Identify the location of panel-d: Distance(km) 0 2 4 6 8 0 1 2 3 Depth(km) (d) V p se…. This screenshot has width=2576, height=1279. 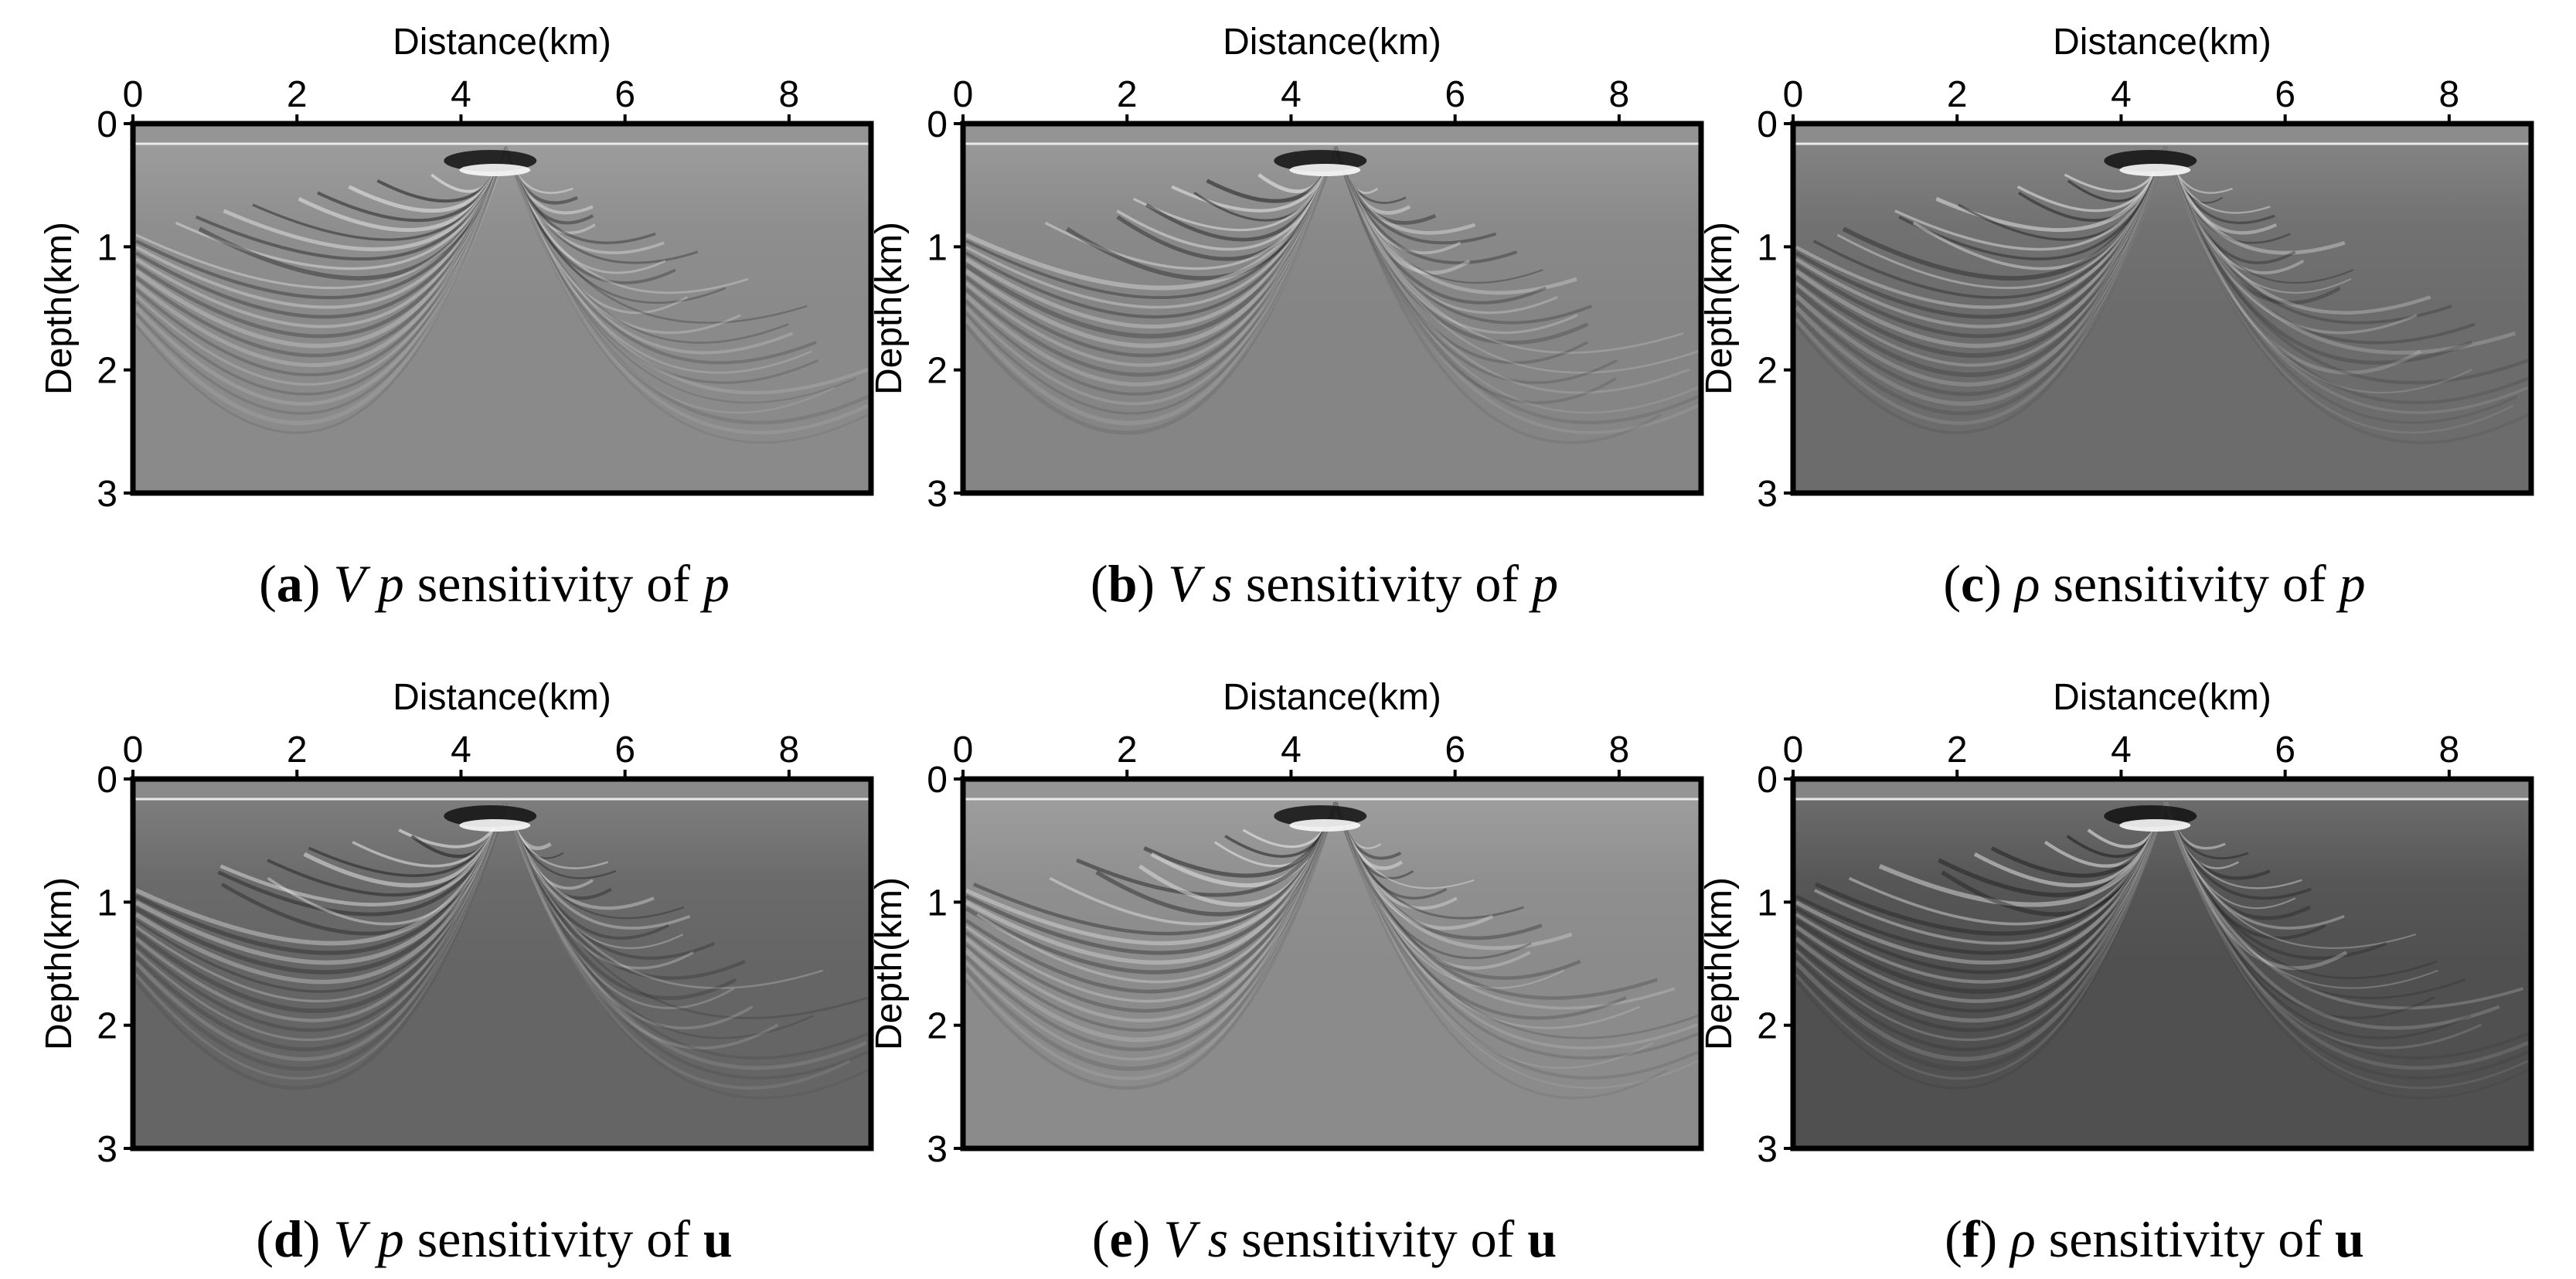
(456, 973).